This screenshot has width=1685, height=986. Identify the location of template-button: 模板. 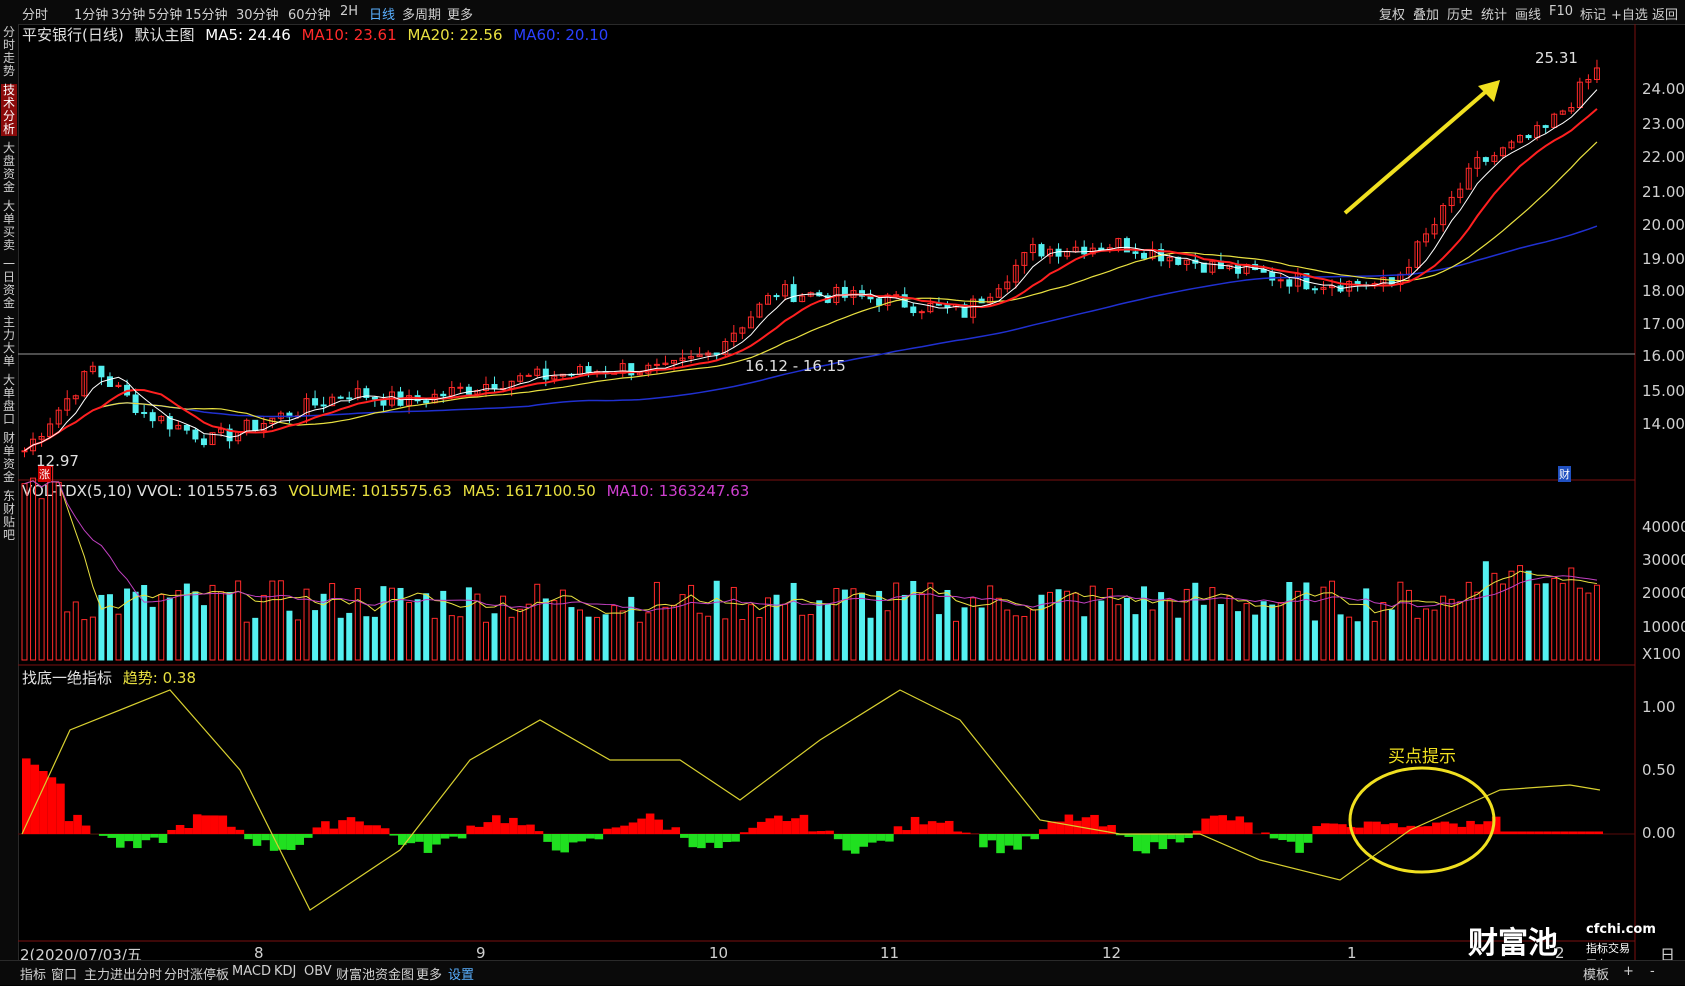
(1596, 973).